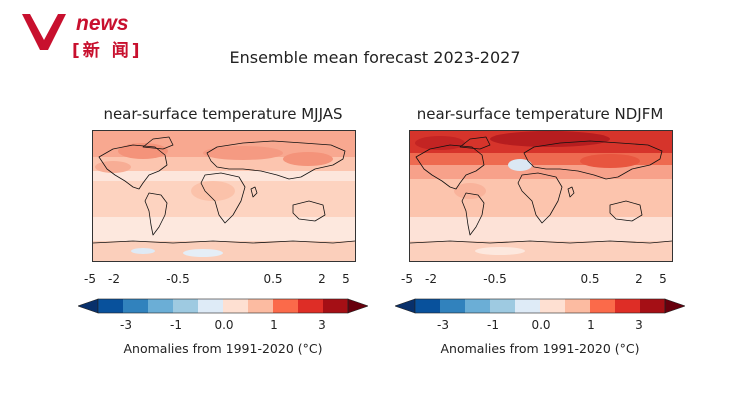 This screenshot has height=418, width=750. What do you see at coordinates (223, 114) in the screenshot?
I see `panel-title: near-surface temperature MJJAS` at bounding box center [223, 114].